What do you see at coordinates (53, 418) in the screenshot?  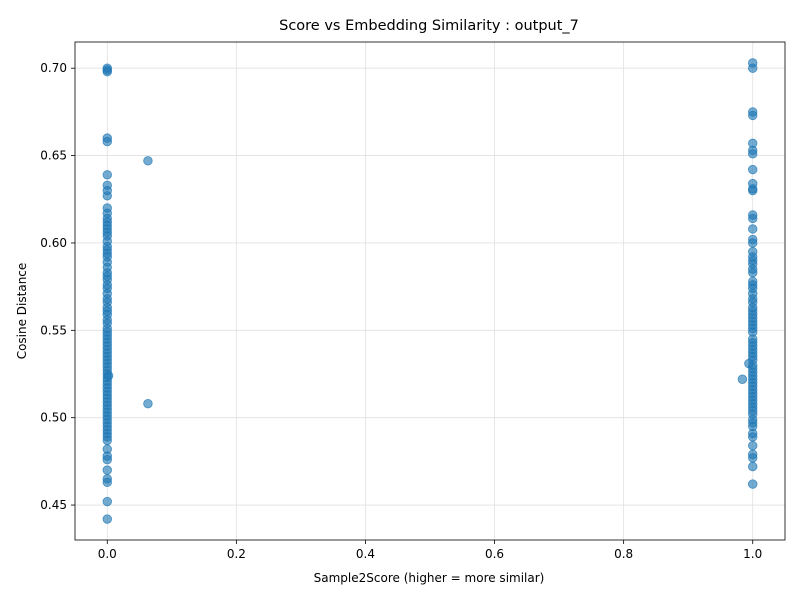 I see `y-tick-label: 0.50` at bounding box center [53, 418].